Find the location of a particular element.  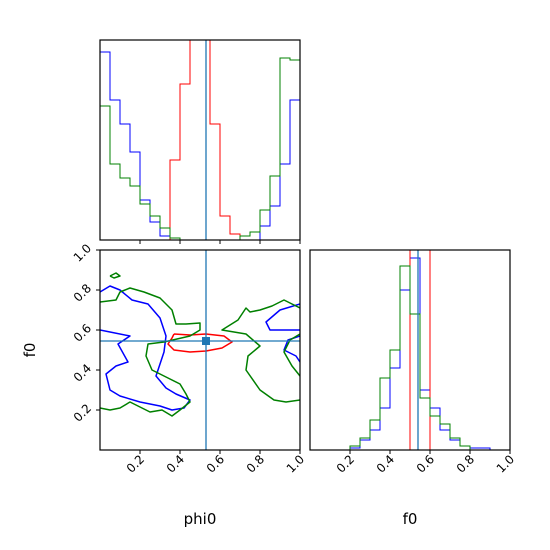

f0-hist-x-tick-label-3: 0.8 is located at coordinates (465, 463).